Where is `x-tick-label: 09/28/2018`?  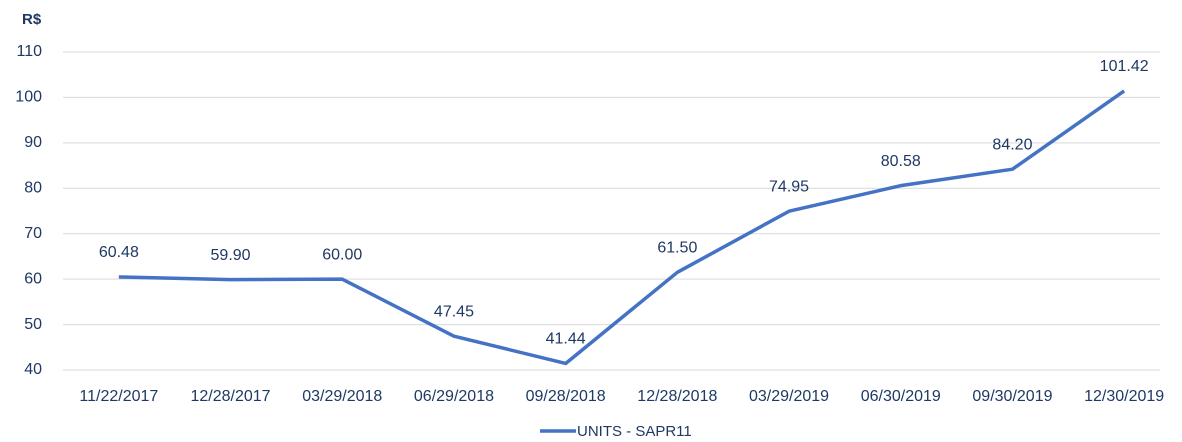
x-tick-label: 09/28/2018 is located at coordinates (566, 396).